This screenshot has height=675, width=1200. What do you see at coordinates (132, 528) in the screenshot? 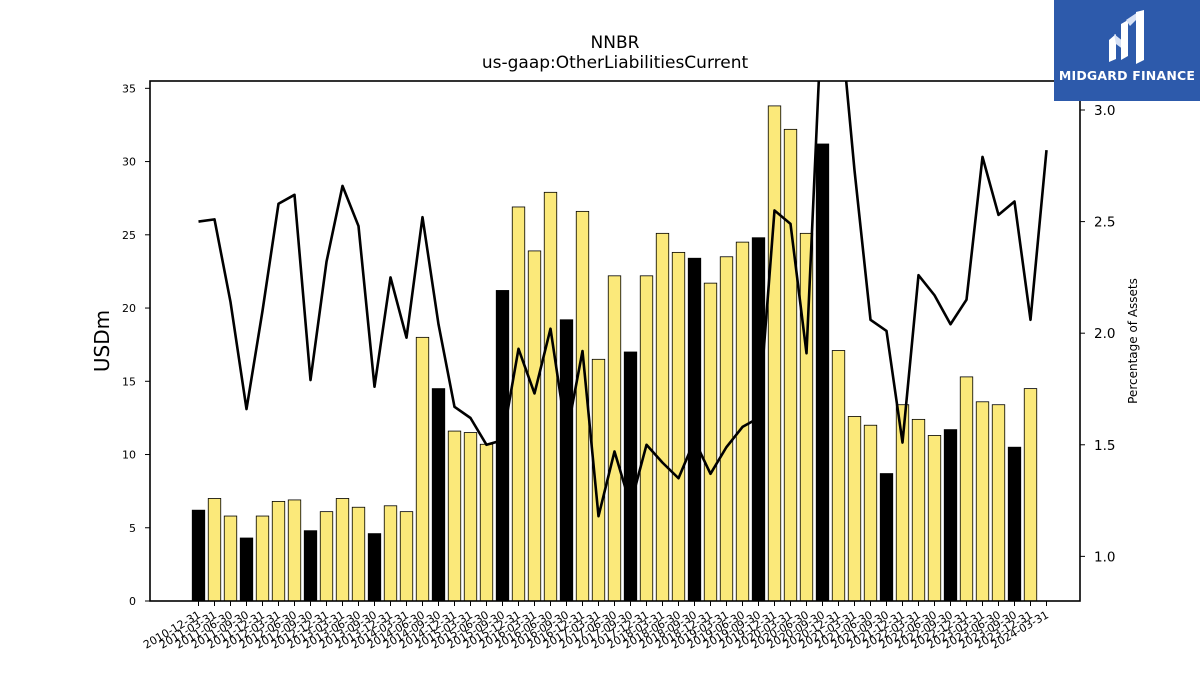
I see `y-tick-label: 5` at bounding box center [132, 528].